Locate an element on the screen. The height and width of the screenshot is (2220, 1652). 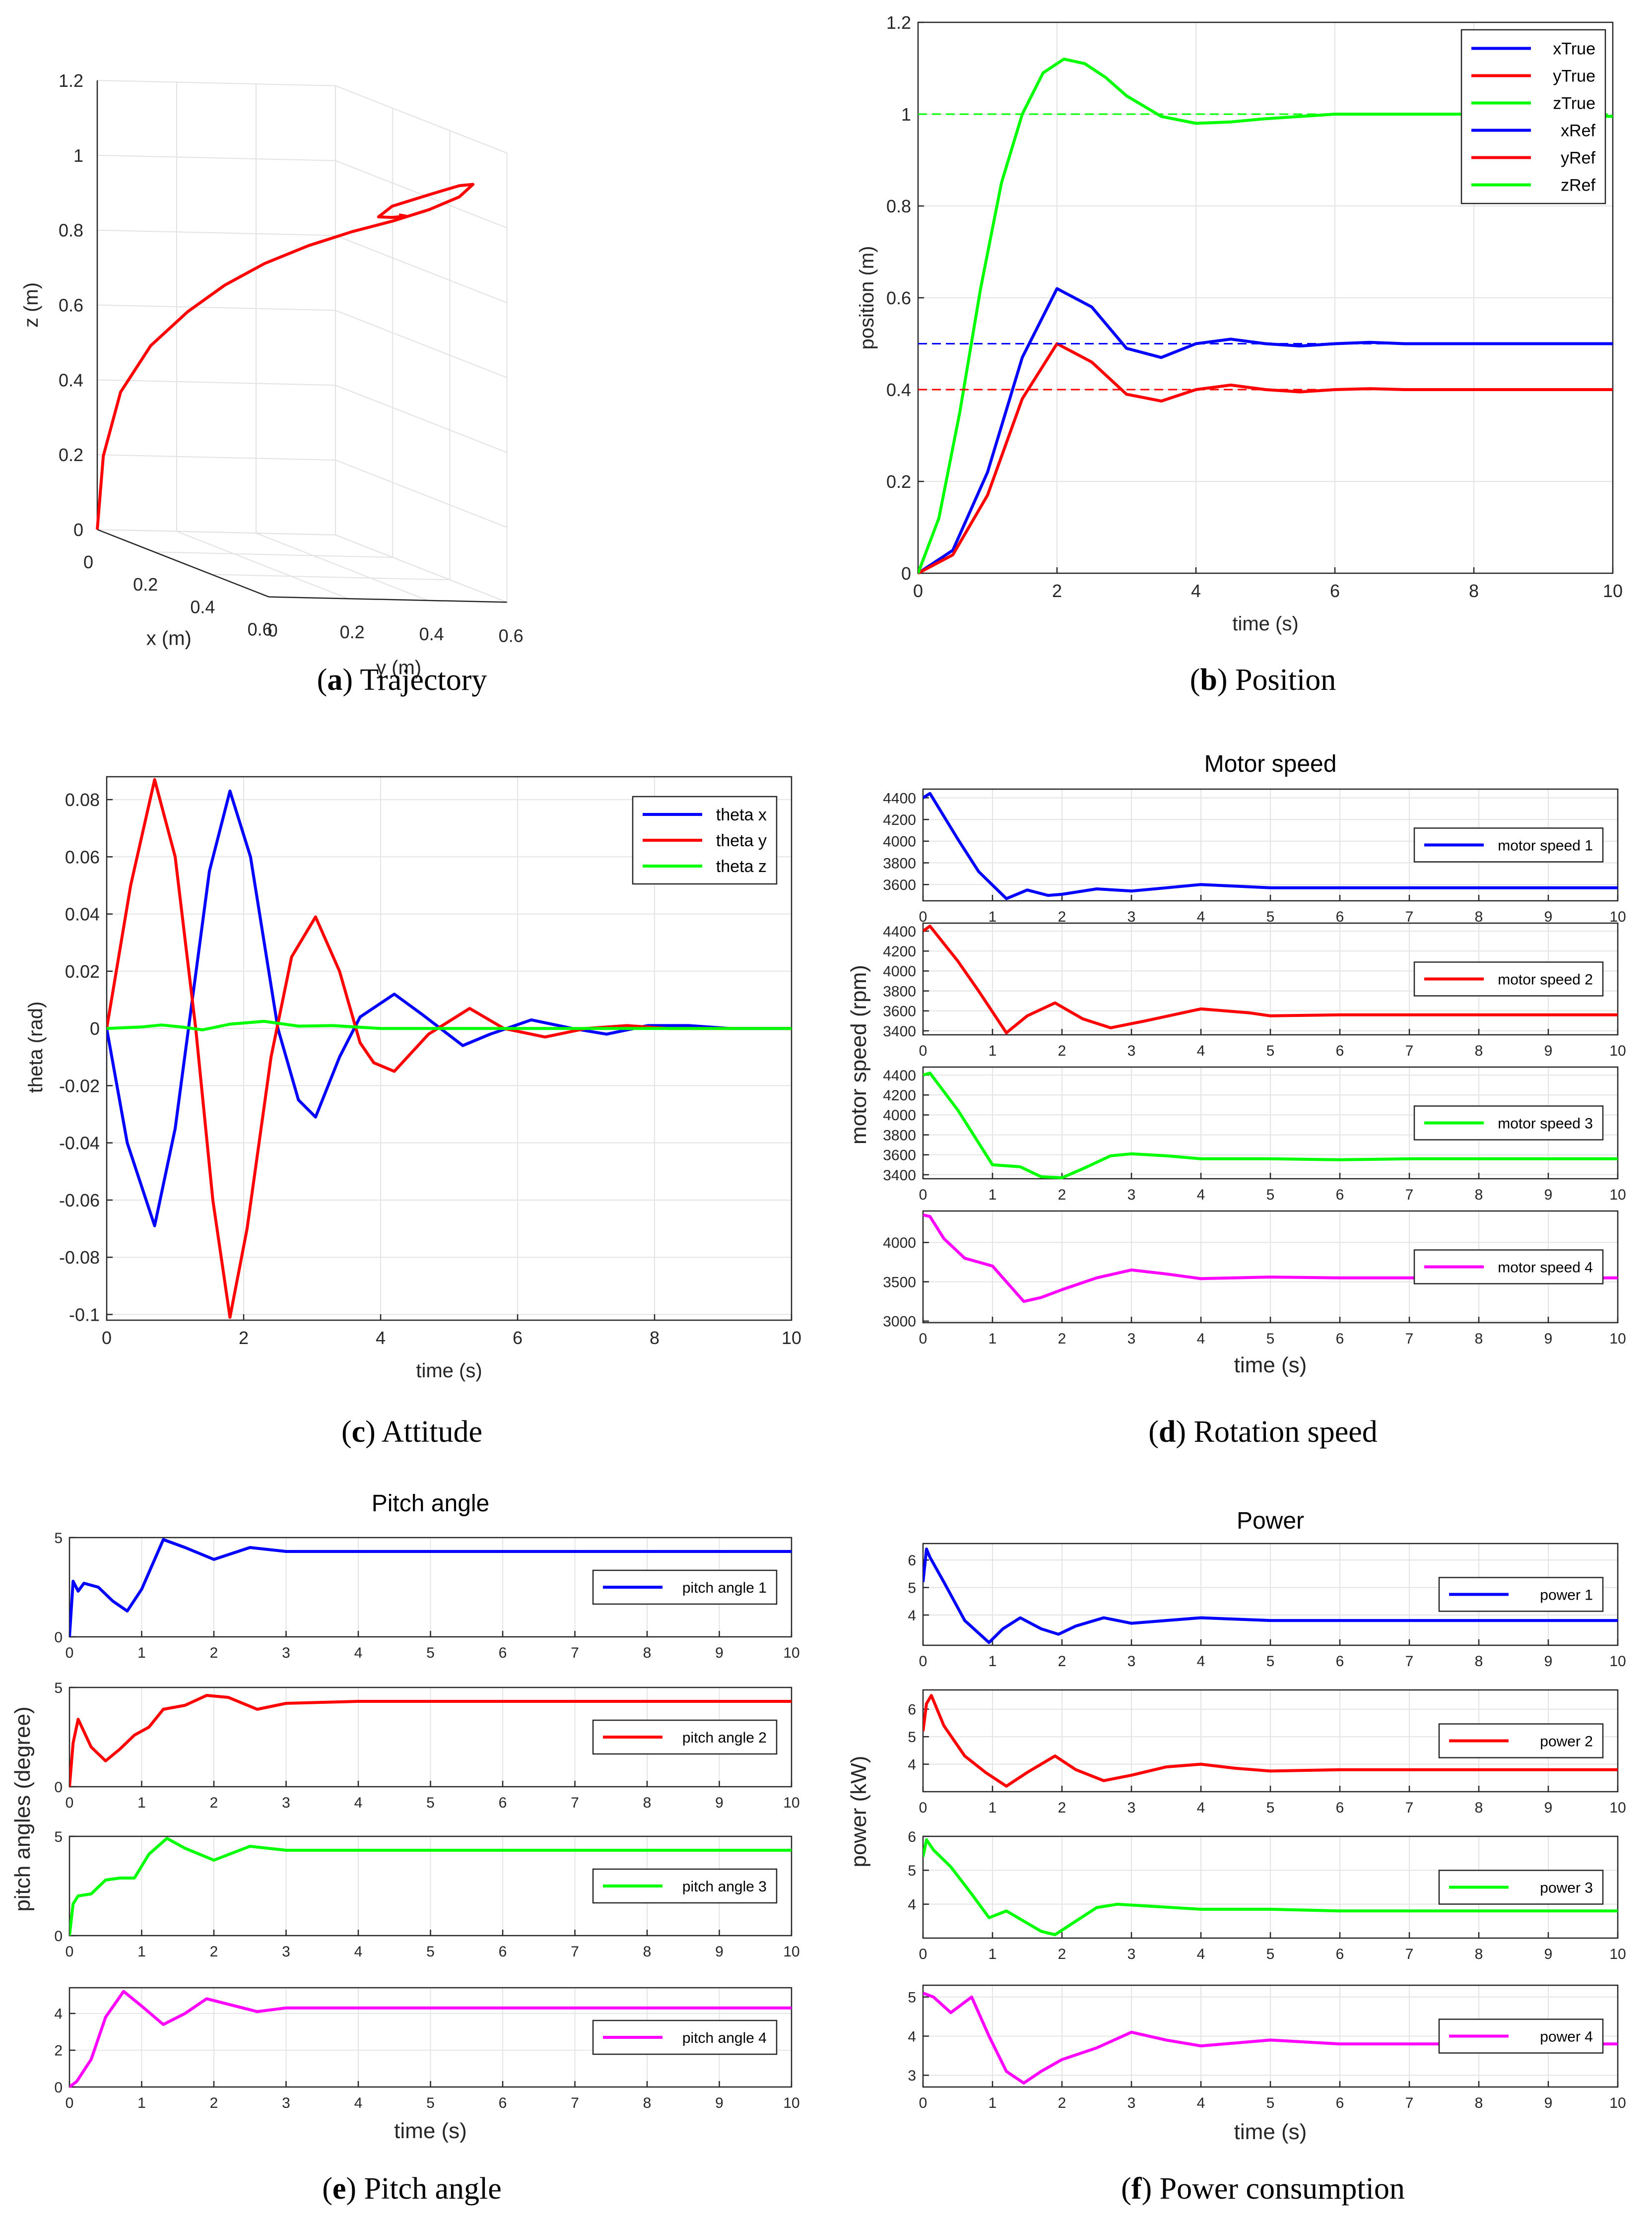
y-tick-label: 0.06 is located at coordinates (82, 857).